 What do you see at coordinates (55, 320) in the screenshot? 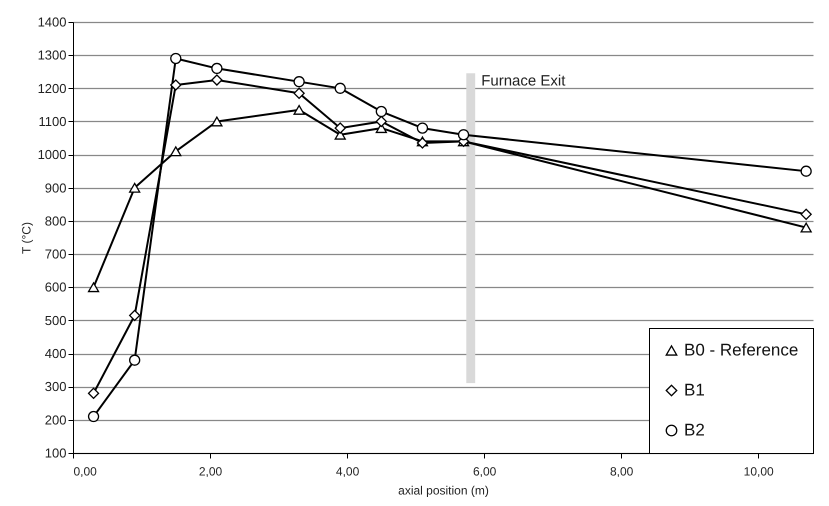
I see `y-tick-label: 500` at bounding box center [55, 320].